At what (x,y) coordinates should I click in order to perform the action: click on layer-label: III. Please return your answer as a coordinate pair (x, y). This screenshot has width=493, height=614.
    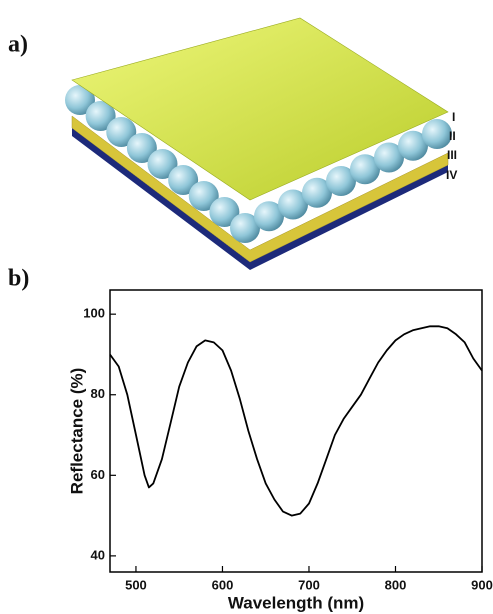
    Looking at the image, I should click on (452, 155).